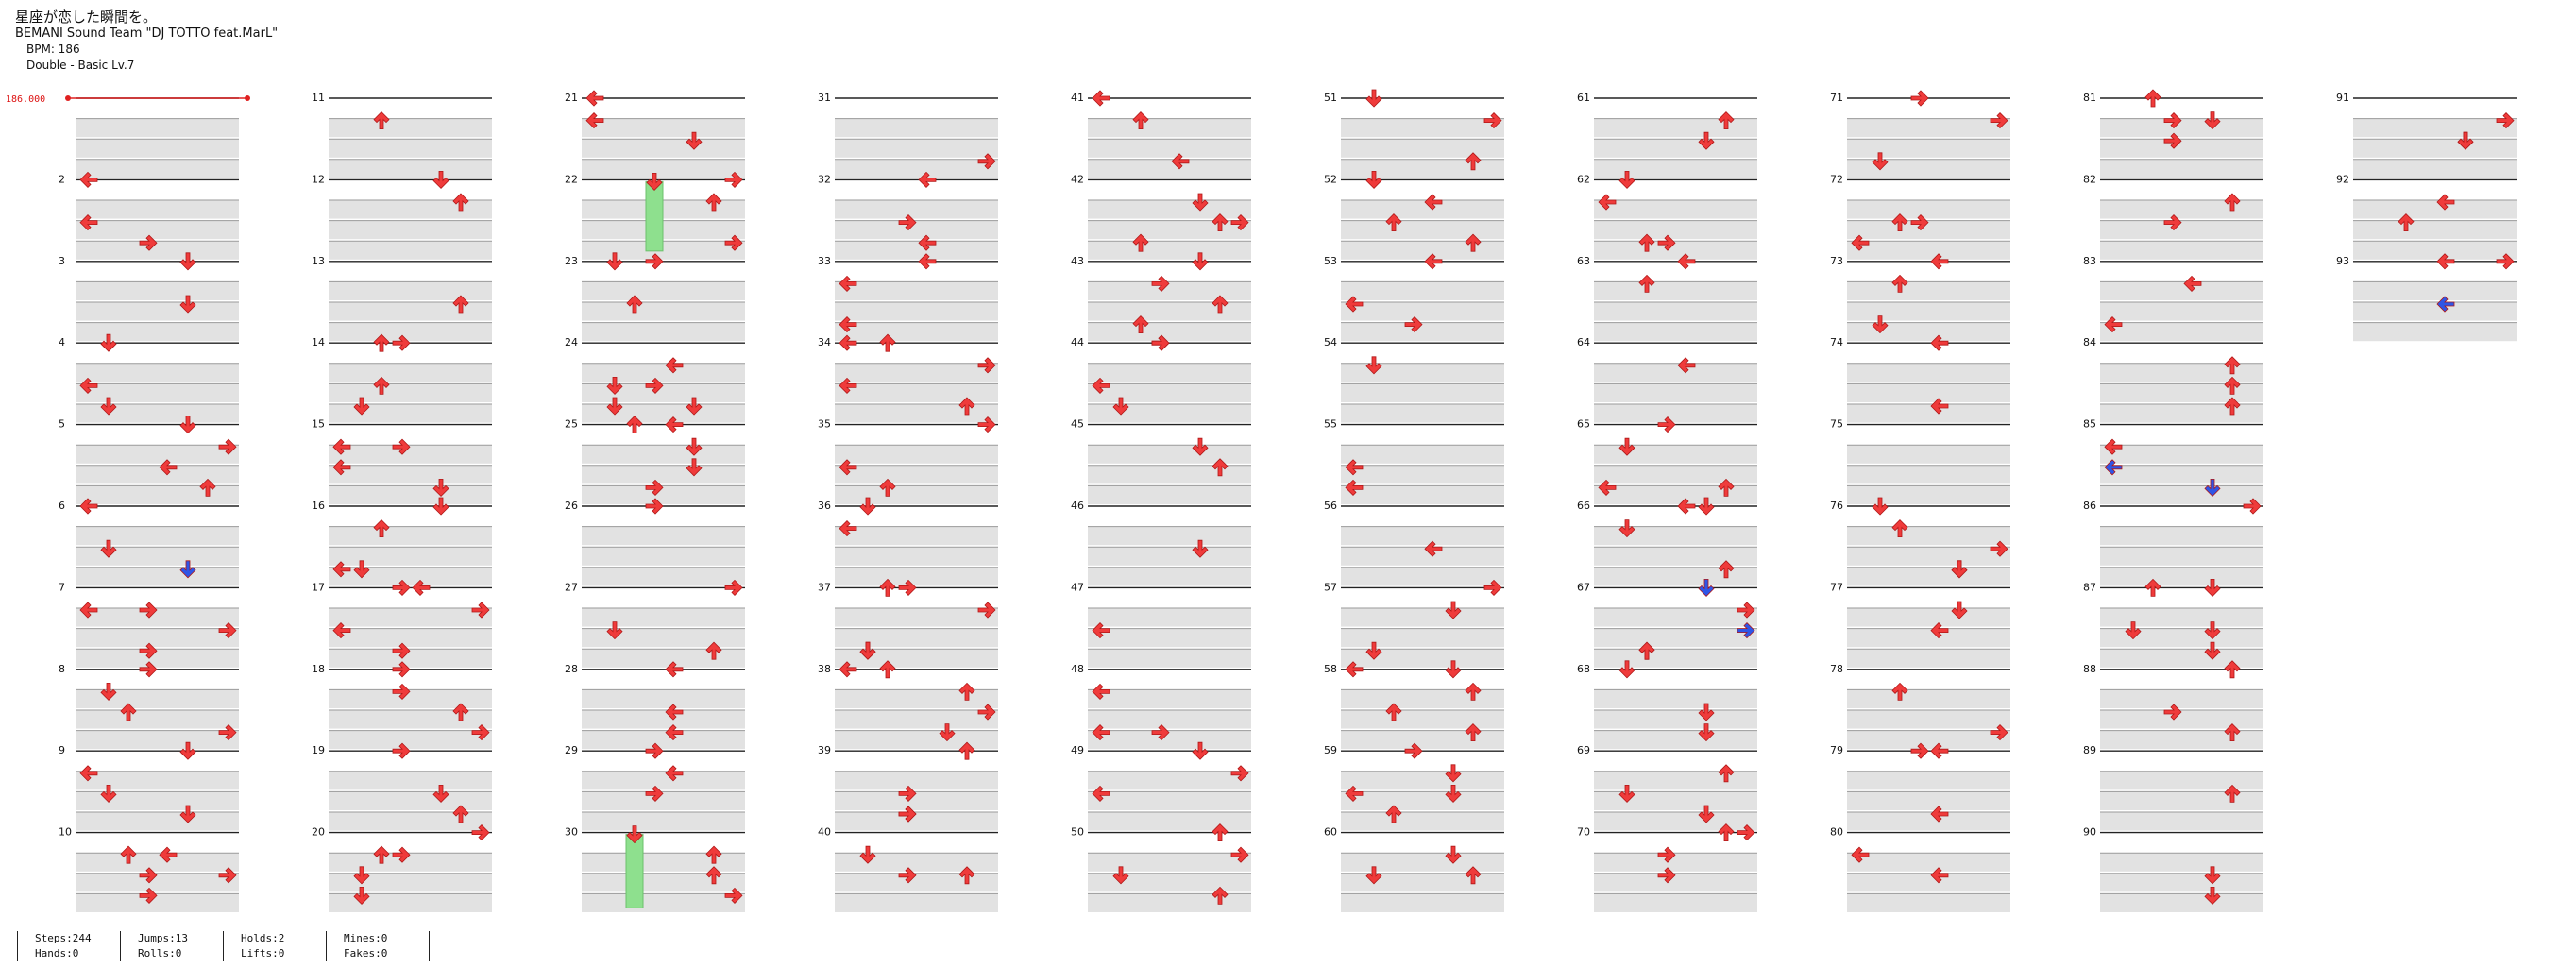 Image resolution: width=2576 pixels, height=967 pixels. What do you see at coordinates (824, 669) in the screenshot?
I see `measure-number: 38` at bounding box center [824, 669].